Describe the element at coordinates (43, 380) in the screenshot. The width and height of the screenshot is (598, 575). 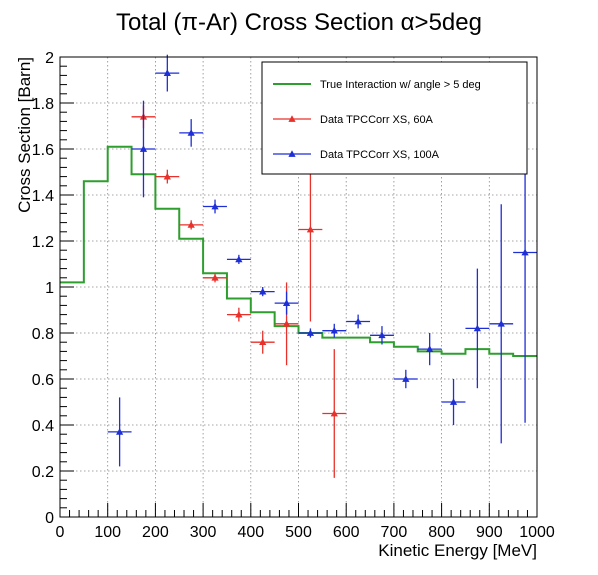
I see `y-tick-label: 0.6` at that location.